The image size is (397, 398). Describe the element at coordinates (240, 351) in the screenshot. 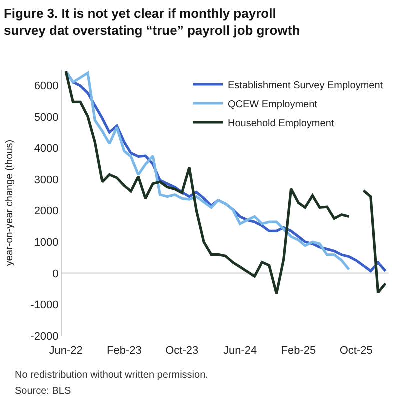

I see `x-tick-label: Jun-24` at that location.